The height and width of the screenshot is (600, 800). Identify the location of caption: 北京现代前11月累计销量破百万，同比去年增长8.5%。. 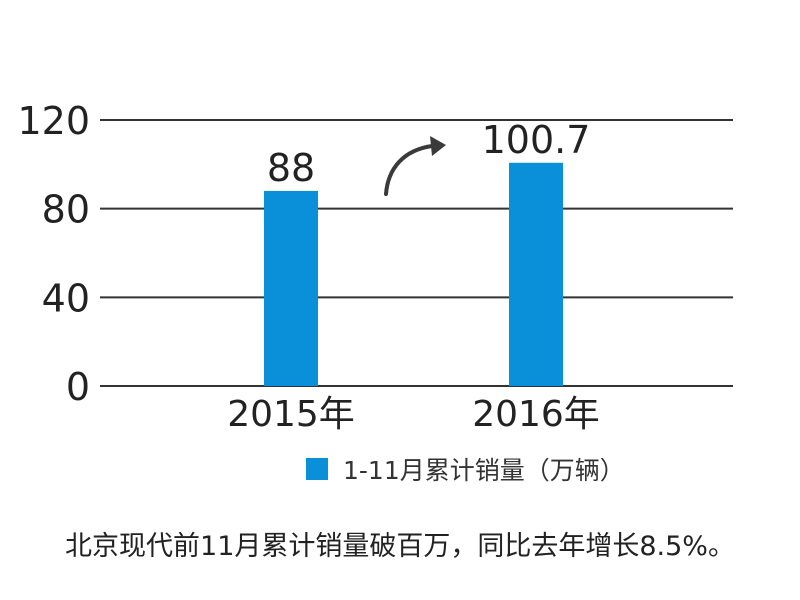
(400, 546).